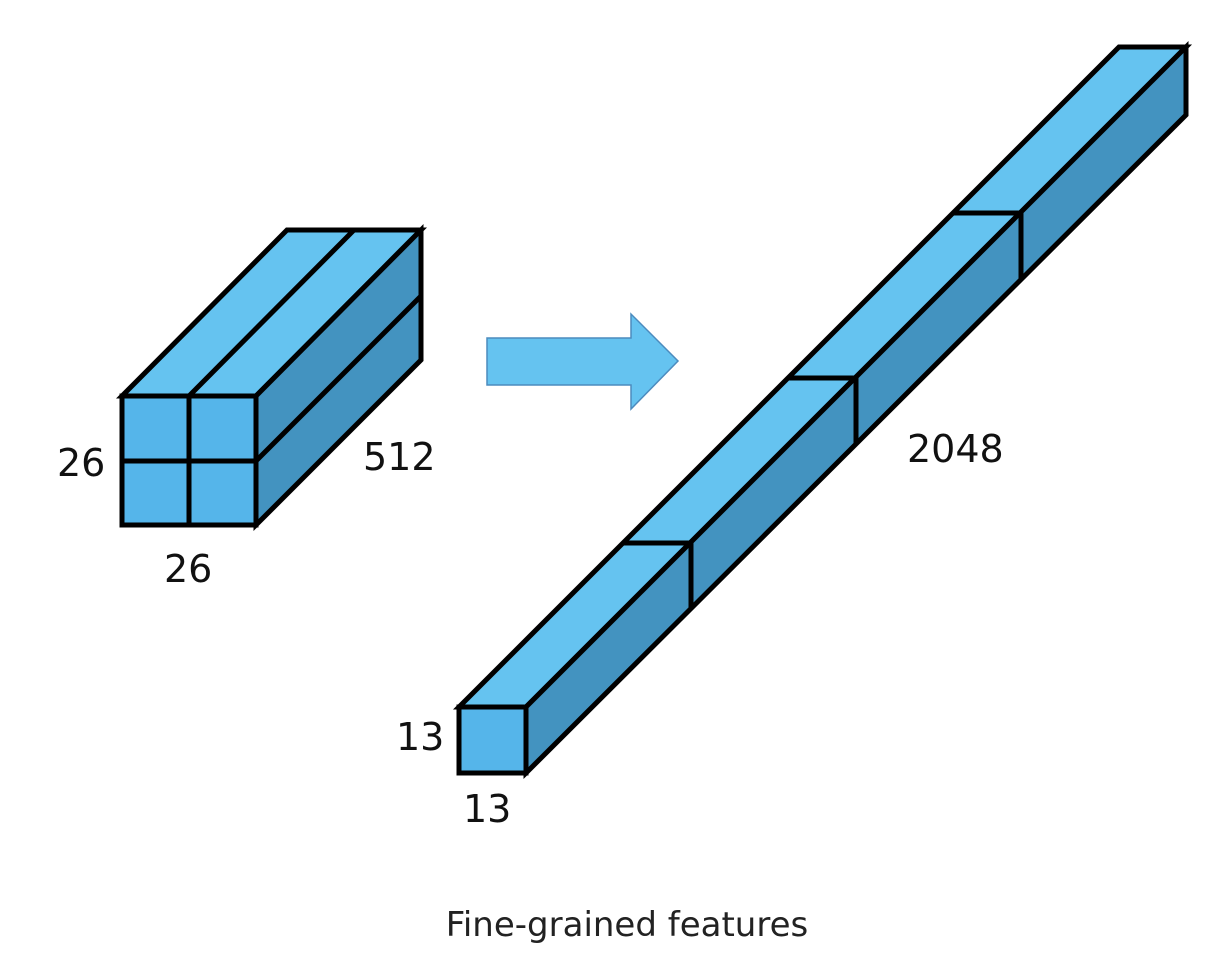 This screenshot has width=1232, height=978. I want to click on output-width-label: 13, so click(487, 809).